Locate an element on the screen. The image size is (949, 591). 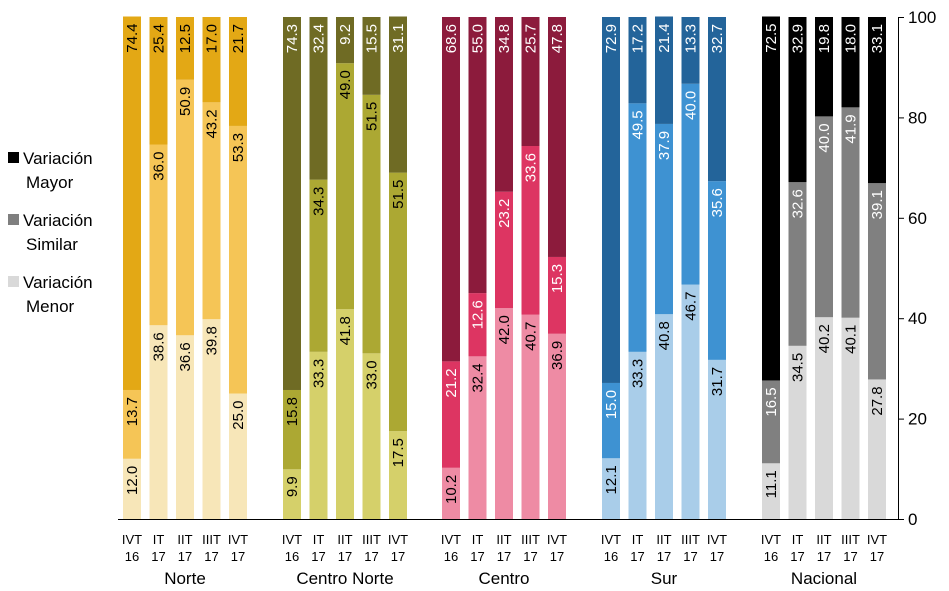
y-tick-label: 40 is located at coordinates (917, 318).